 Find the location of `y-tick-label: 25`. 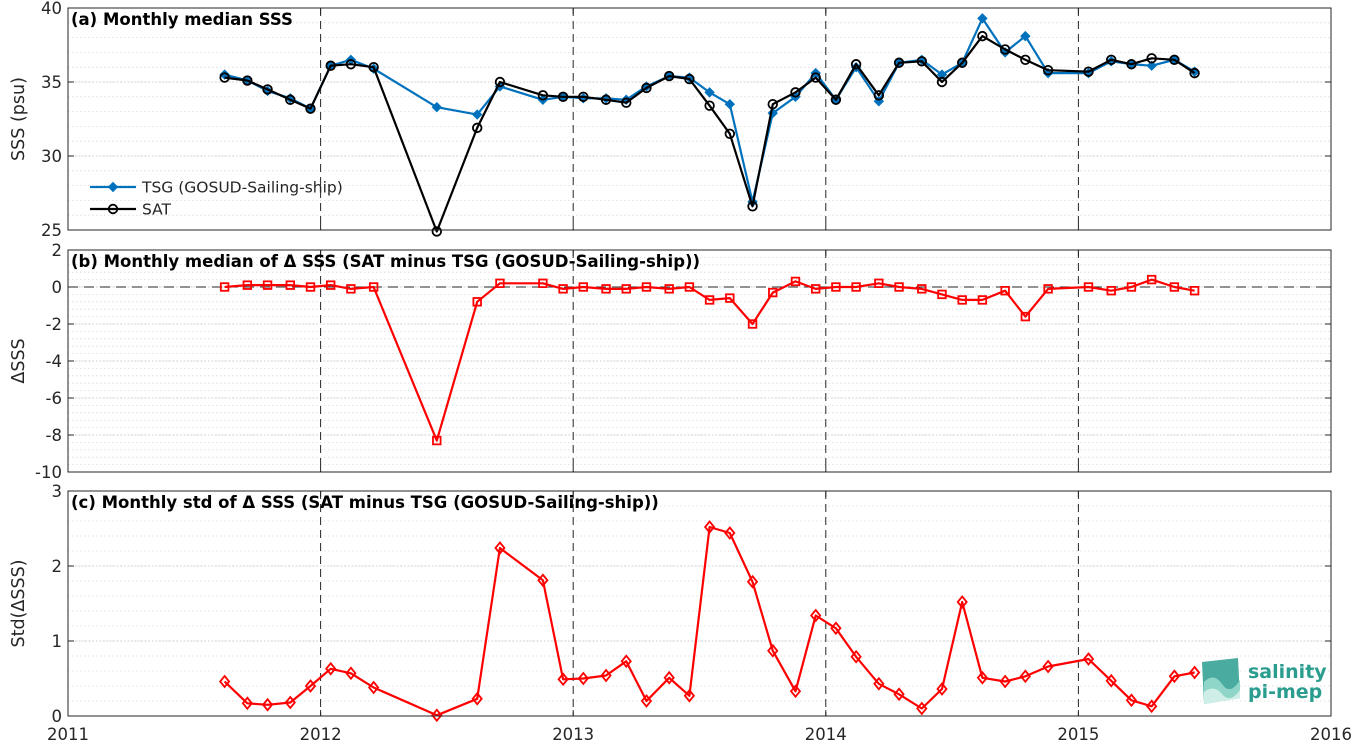

y-tick-label: 25 is located at coordinates (51, 230).